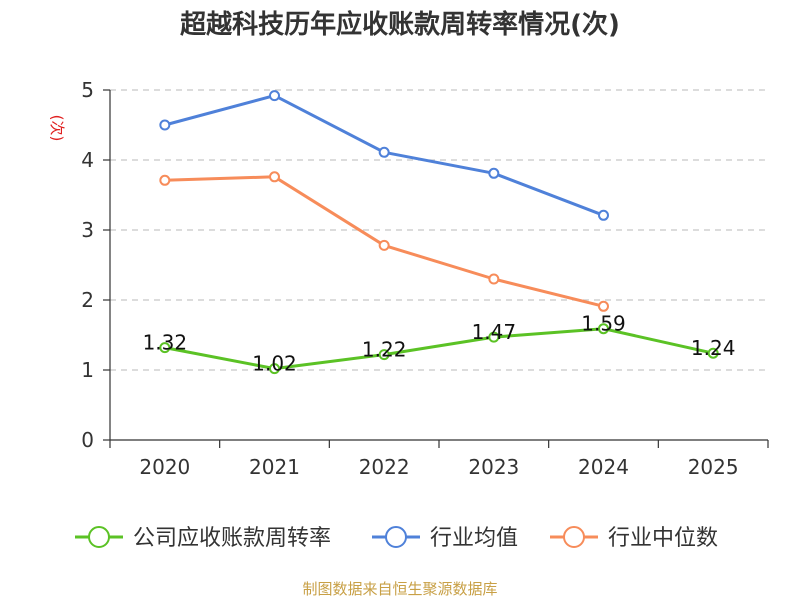  Describe the element at coordinates (384, 355) in the screenshot. I see `point-0-2022` at that location.